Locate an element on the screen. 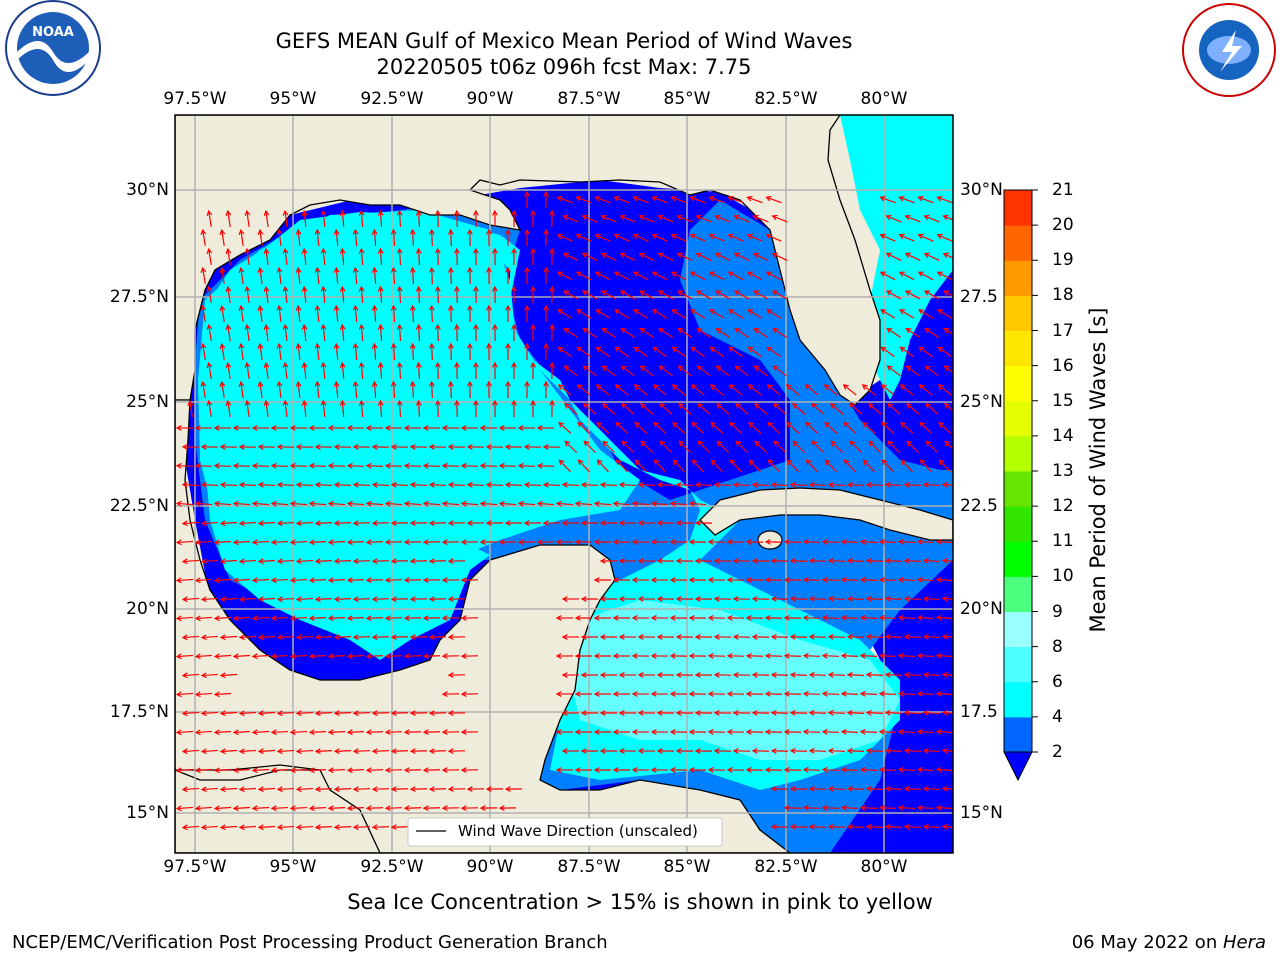  tick-label: 25°N is located at coordinates (981, 402).